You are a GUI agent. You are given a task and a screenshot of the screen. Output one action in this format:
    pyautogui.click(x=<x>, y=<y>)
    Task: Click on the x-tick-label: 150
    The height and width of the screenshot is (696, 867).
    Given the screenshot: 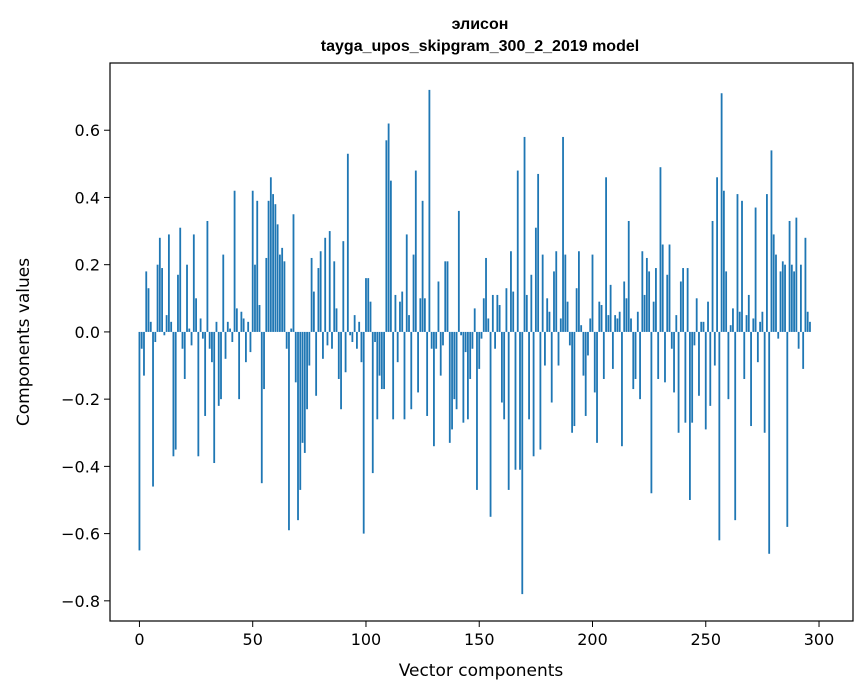 What is the action you would take?
    pyautogui.click(x=479, y=639)
    